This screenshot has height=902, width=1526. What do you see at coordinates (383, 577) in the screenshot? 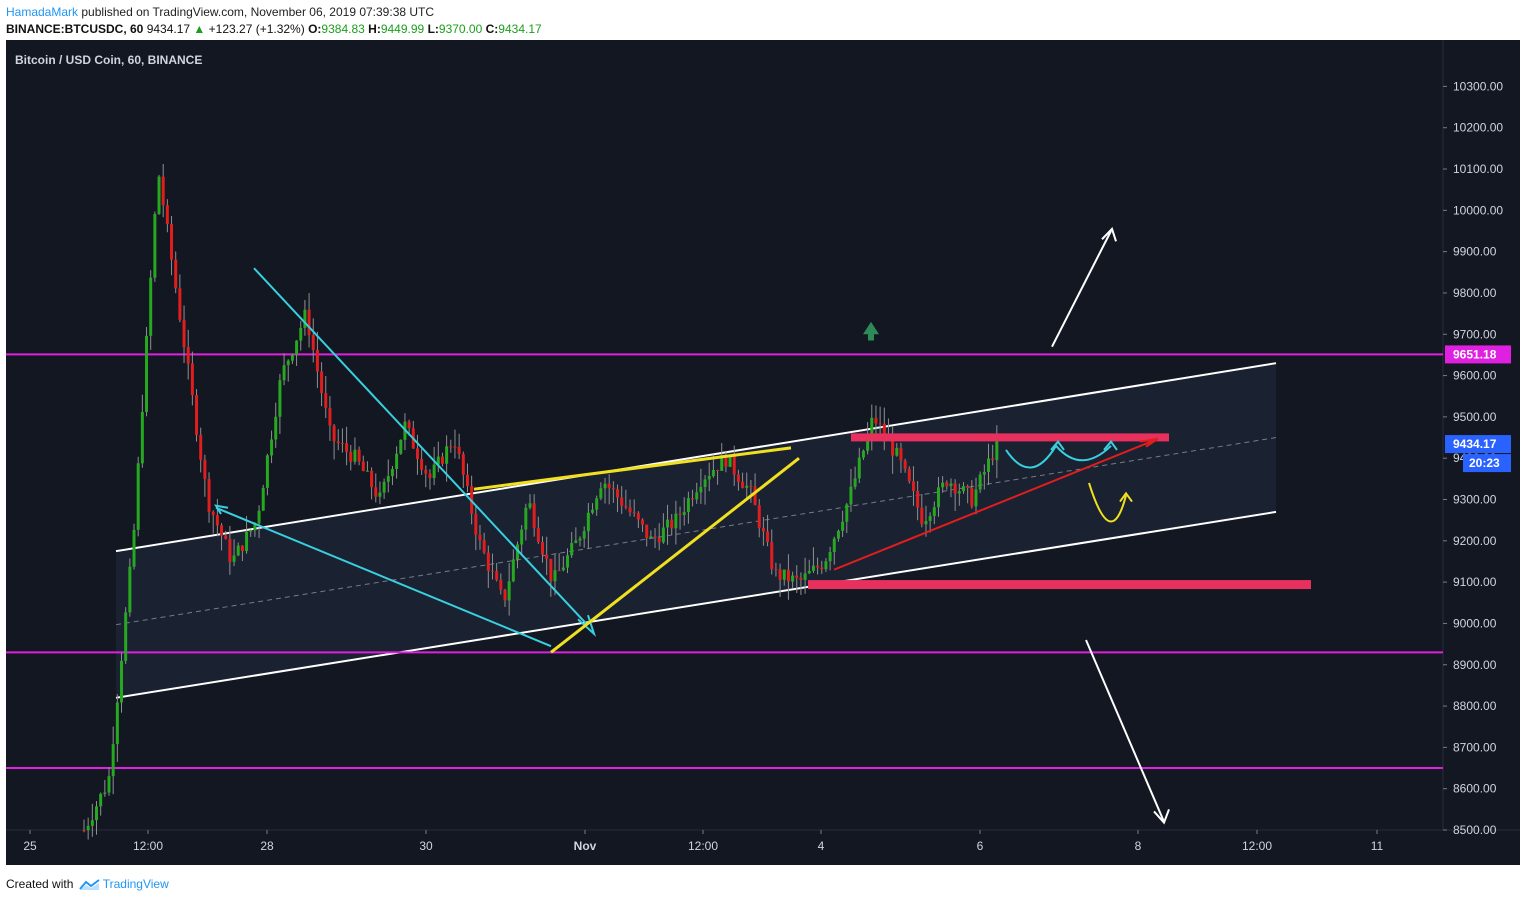
I see `cyan-trend-line` at bounding box center [383, 577].